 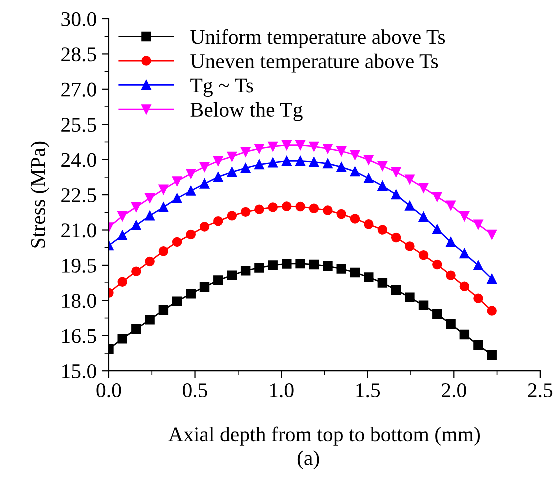 What do you see at coordinates (318, 39) in the screenshot?
I see `legend-label: Uniform temperature above Ts` at bounding box center [318, 39].